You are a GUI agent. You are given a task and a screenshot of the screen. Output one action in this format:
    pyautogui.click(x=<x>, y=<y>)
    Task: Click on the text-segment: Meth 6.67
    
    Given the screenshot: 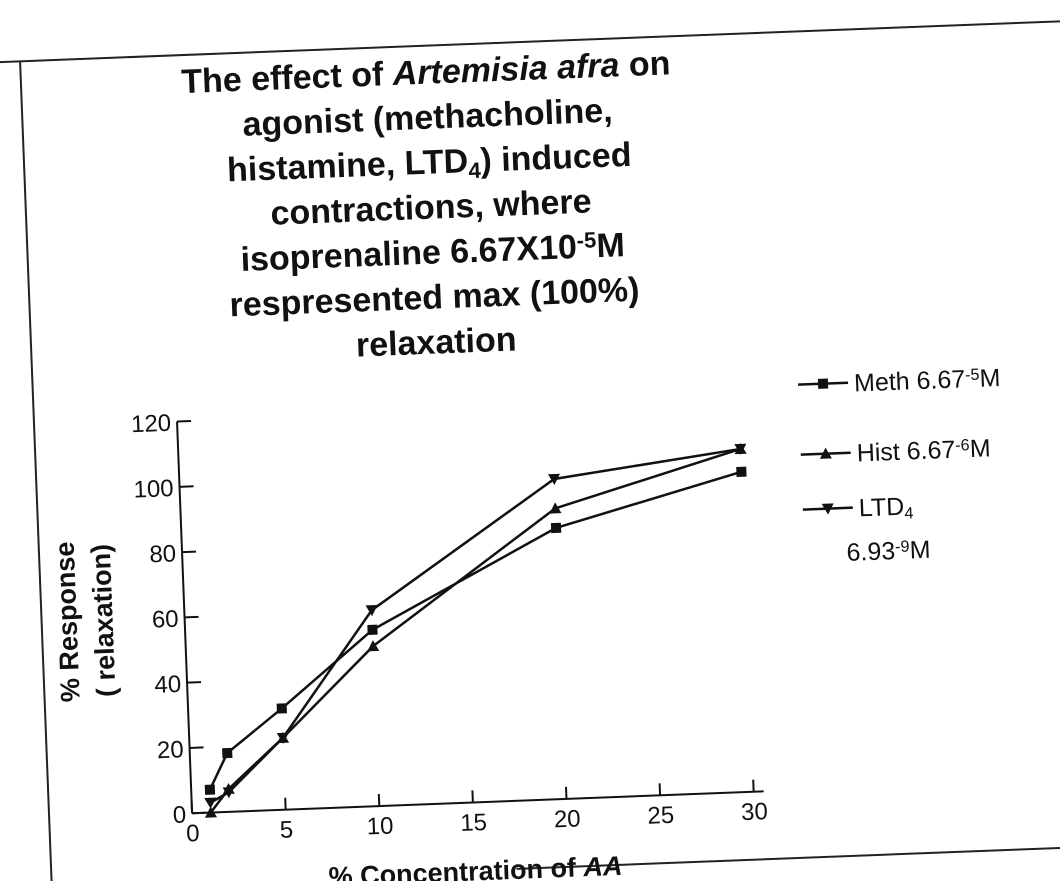 What is the action you would take?
    pyautogui.click(x=910, y=381)
    